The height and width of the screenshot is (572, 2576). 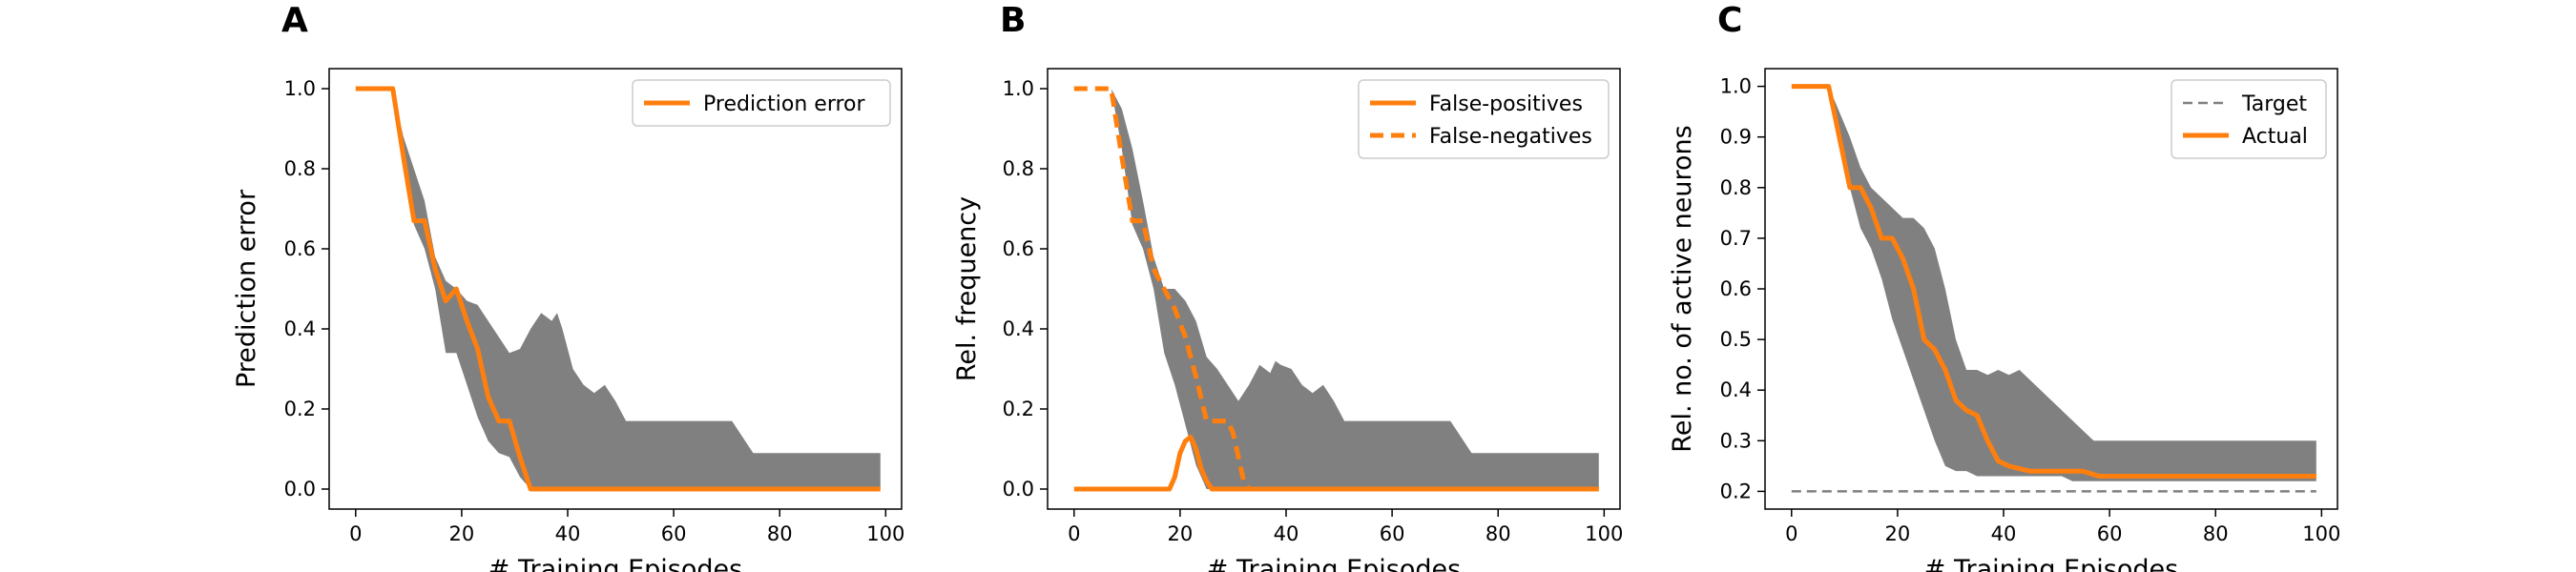 I want to click on y-tick-label-c-6: 0.8, so click(x=1736, y=187).